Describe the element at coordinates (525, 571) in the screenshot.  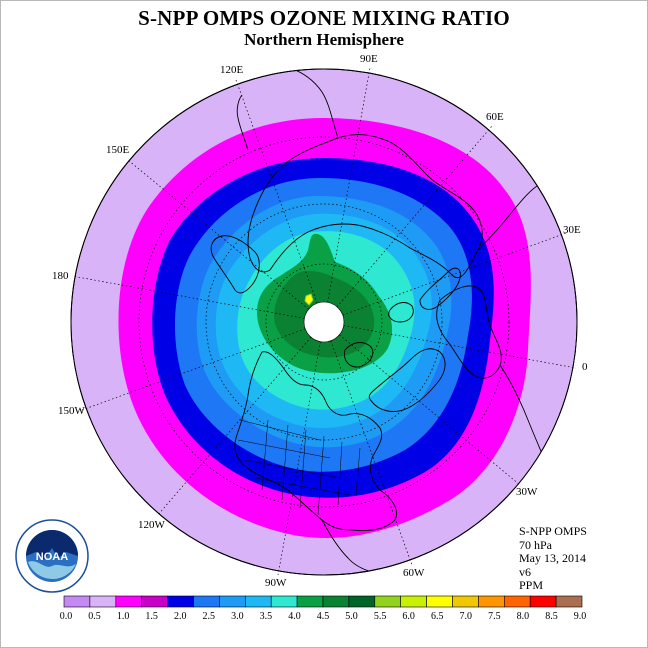
I see `info-version: v6` at that location.